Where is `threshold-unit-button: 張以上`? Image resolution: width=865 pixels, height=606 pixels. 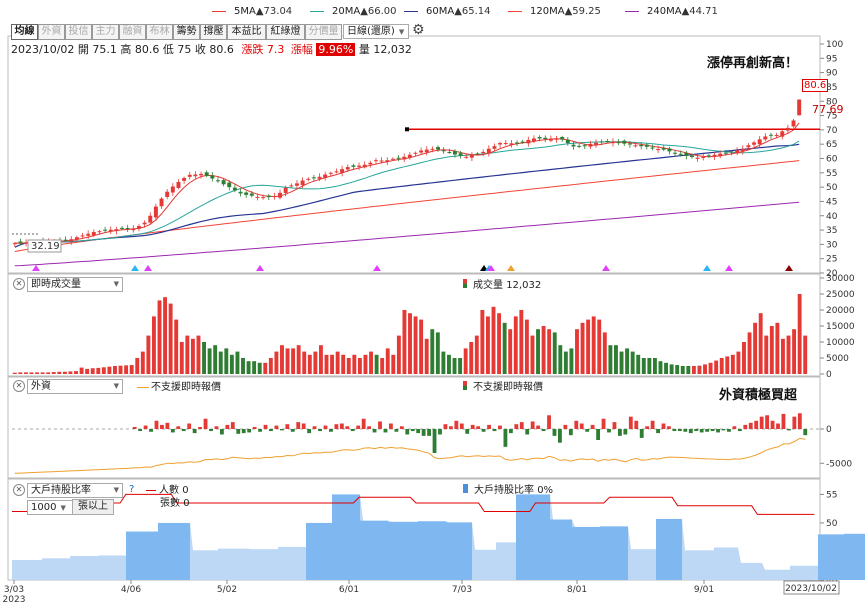
threshold-unit-button: 張以上 is located at coordinates (93, 507).